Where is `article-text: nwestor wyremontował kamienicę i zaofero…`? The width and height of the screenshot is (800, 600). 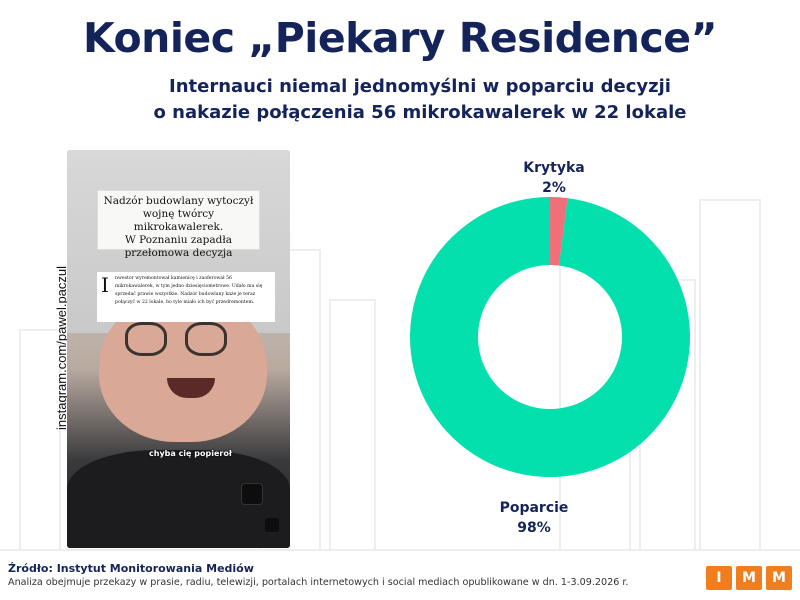
article-text: nwestor wyremontował kamienicę i zaofero… is located at coordinates (189, 290).